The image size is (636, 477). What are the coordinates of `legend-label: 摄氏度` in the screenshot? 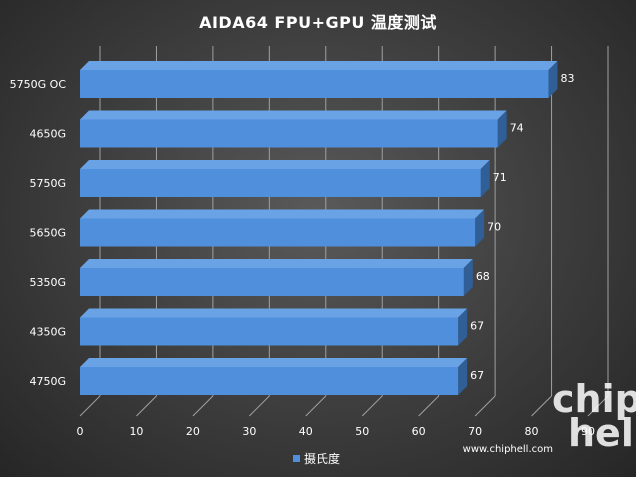 It's located at (322, 458).